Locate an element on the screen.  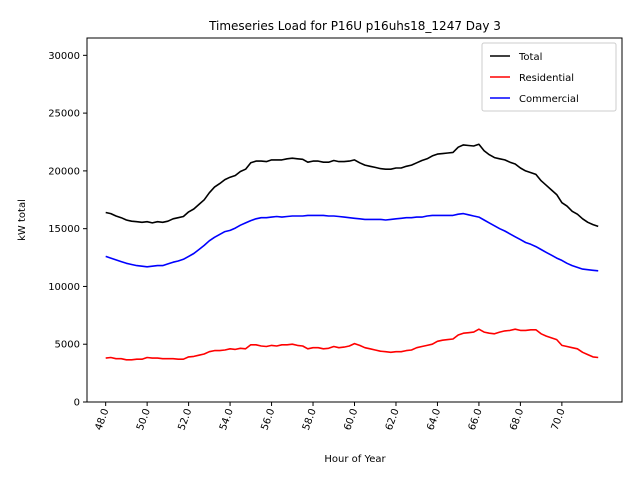
legend: Total Residential Commercial is located at coordinates (549, 77).